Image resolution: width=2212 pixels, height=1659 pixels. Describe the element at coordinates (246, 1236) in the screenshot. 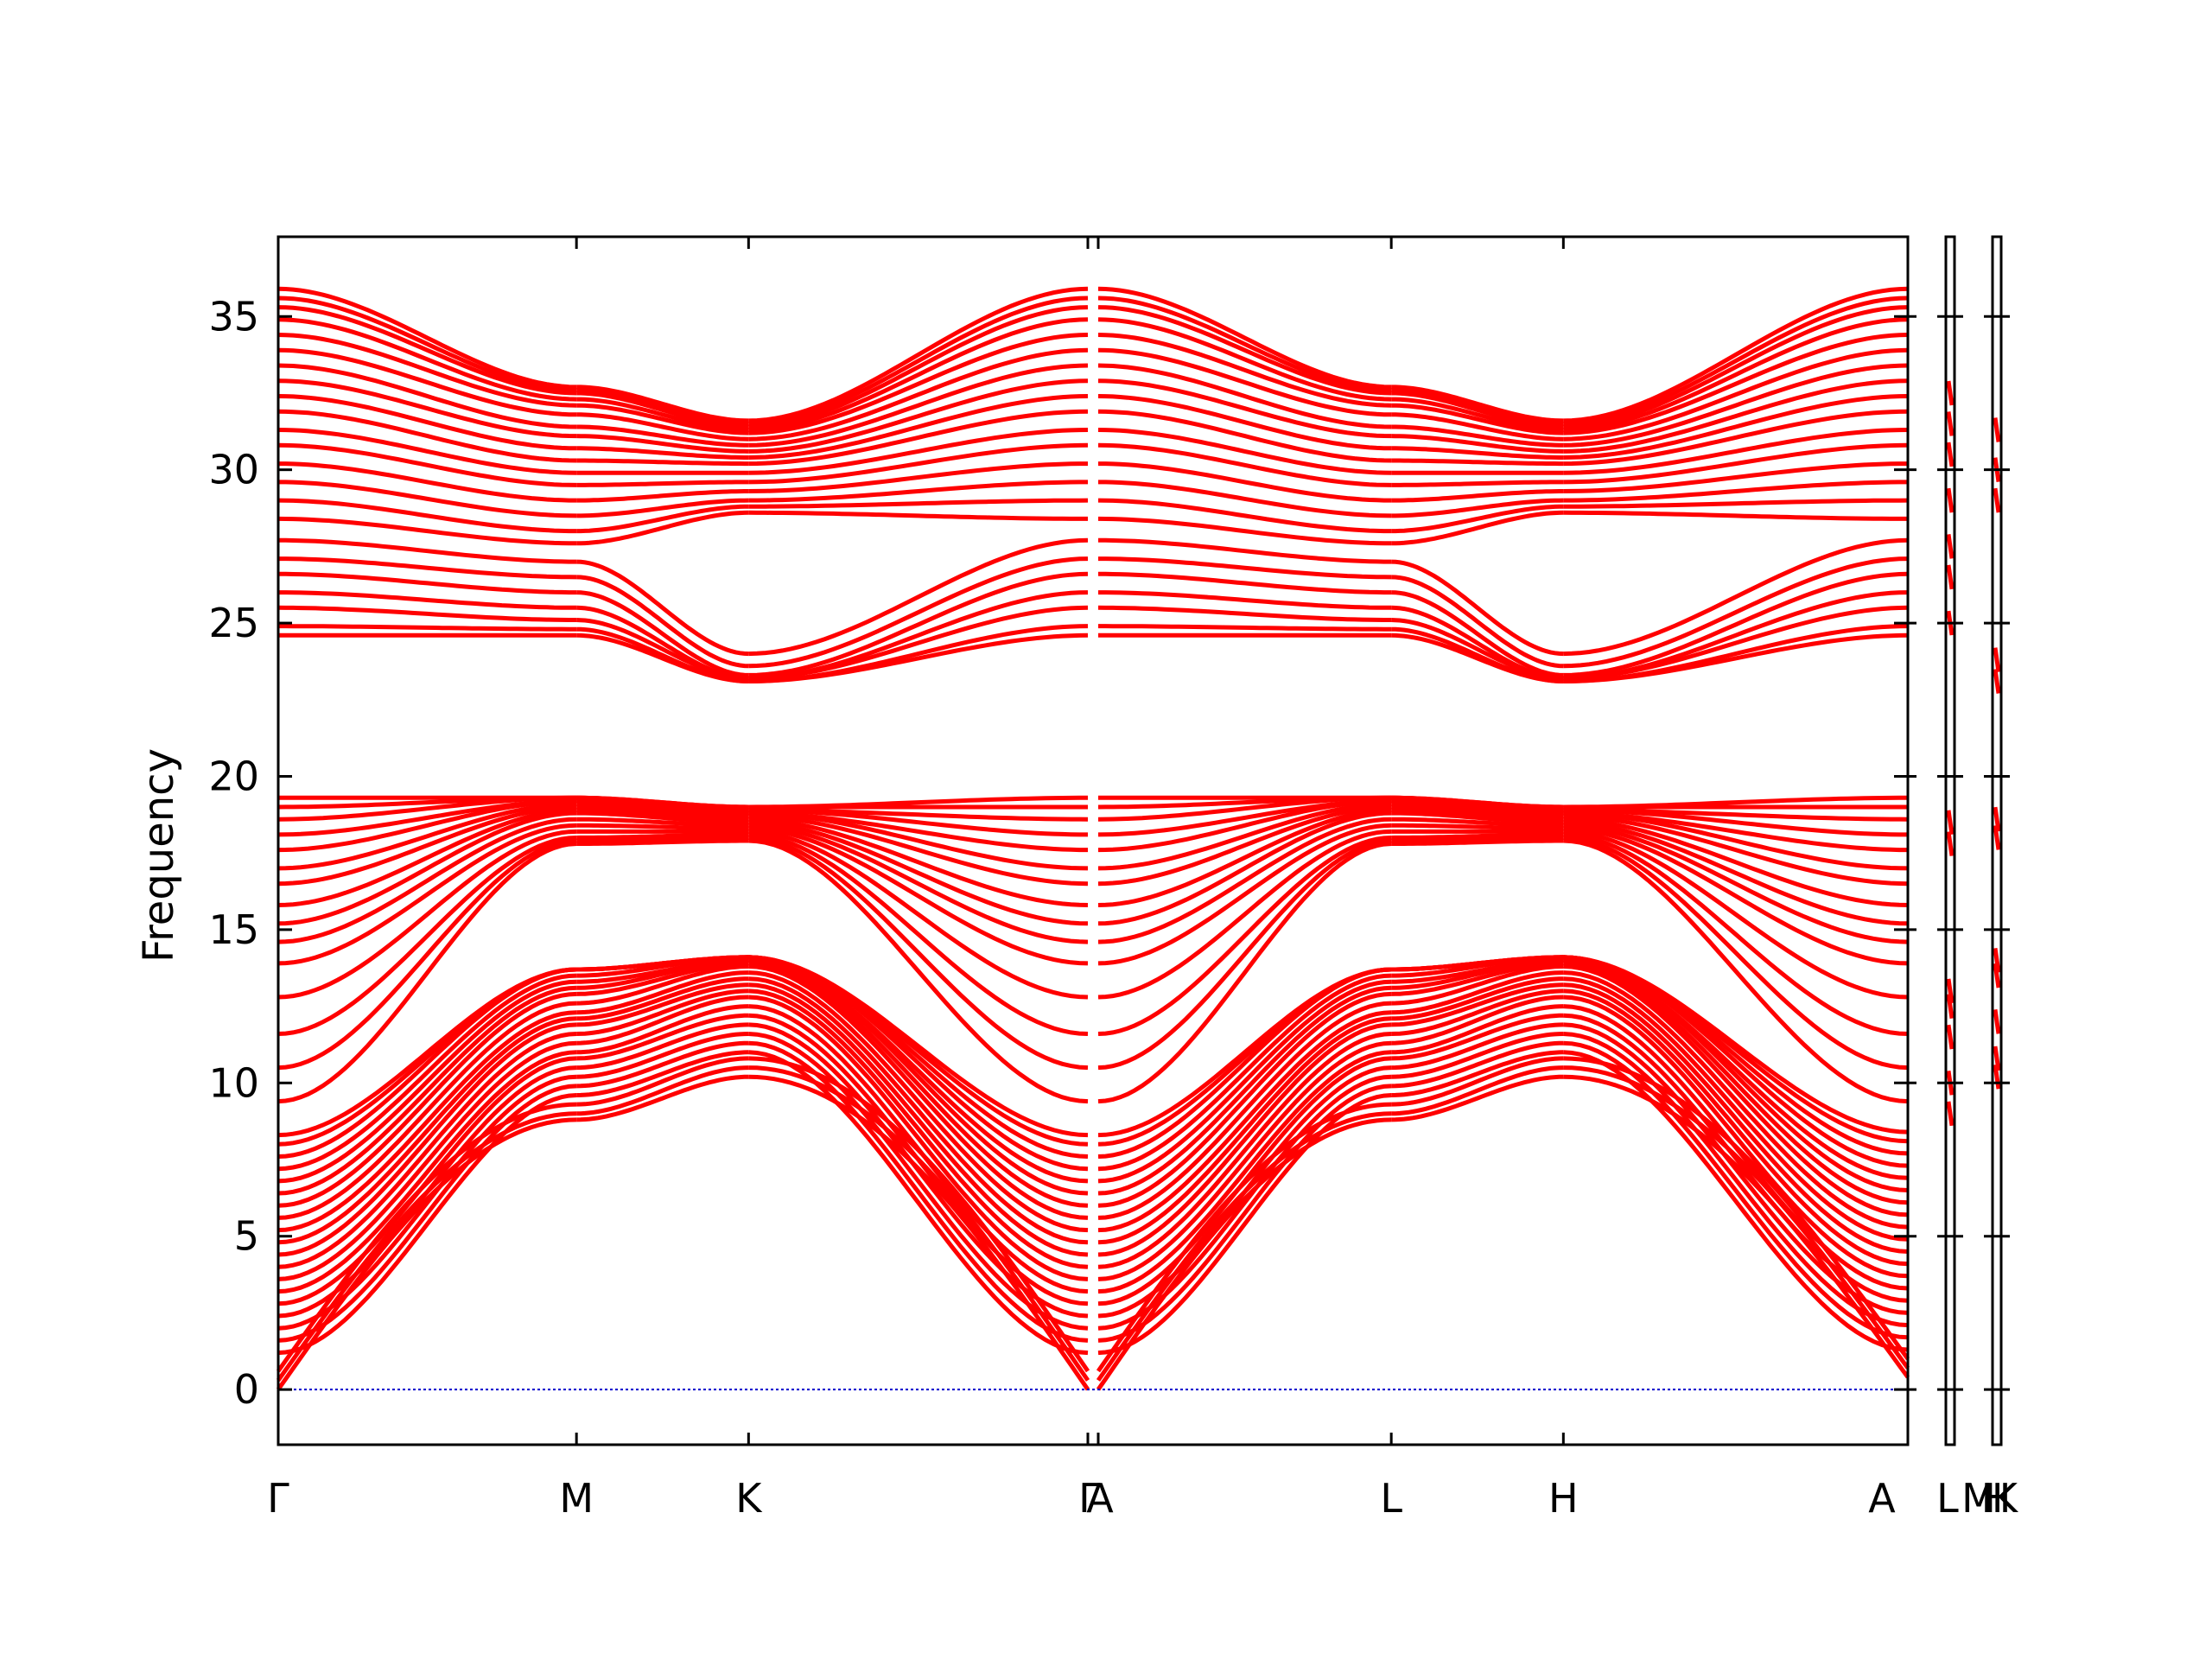

I see `y-tick-label: 5` at that location.